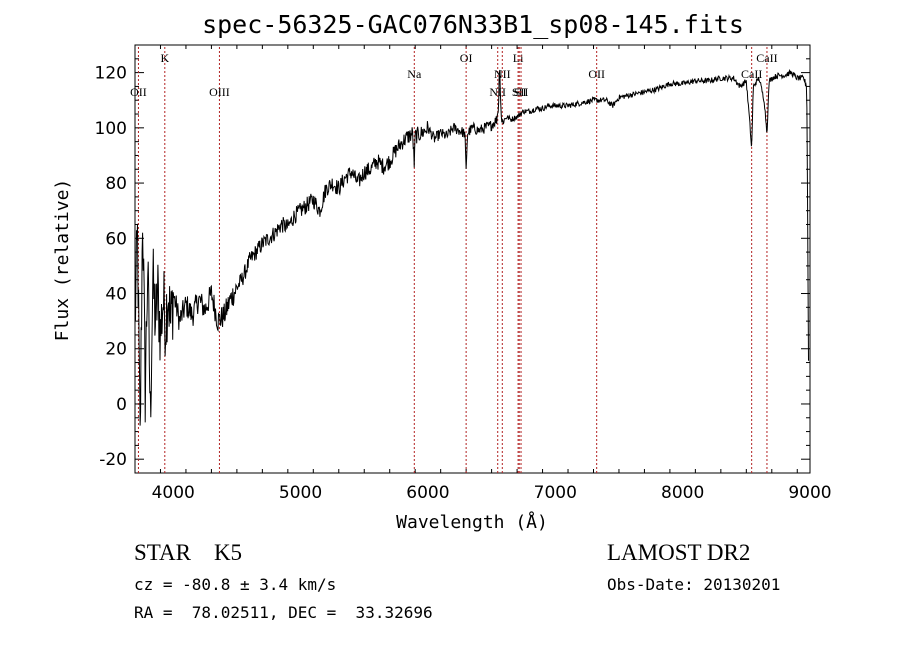 The height and width of the screenshot is (649, 900). I want to click on y-tick-label: -20, so click(113, 460).